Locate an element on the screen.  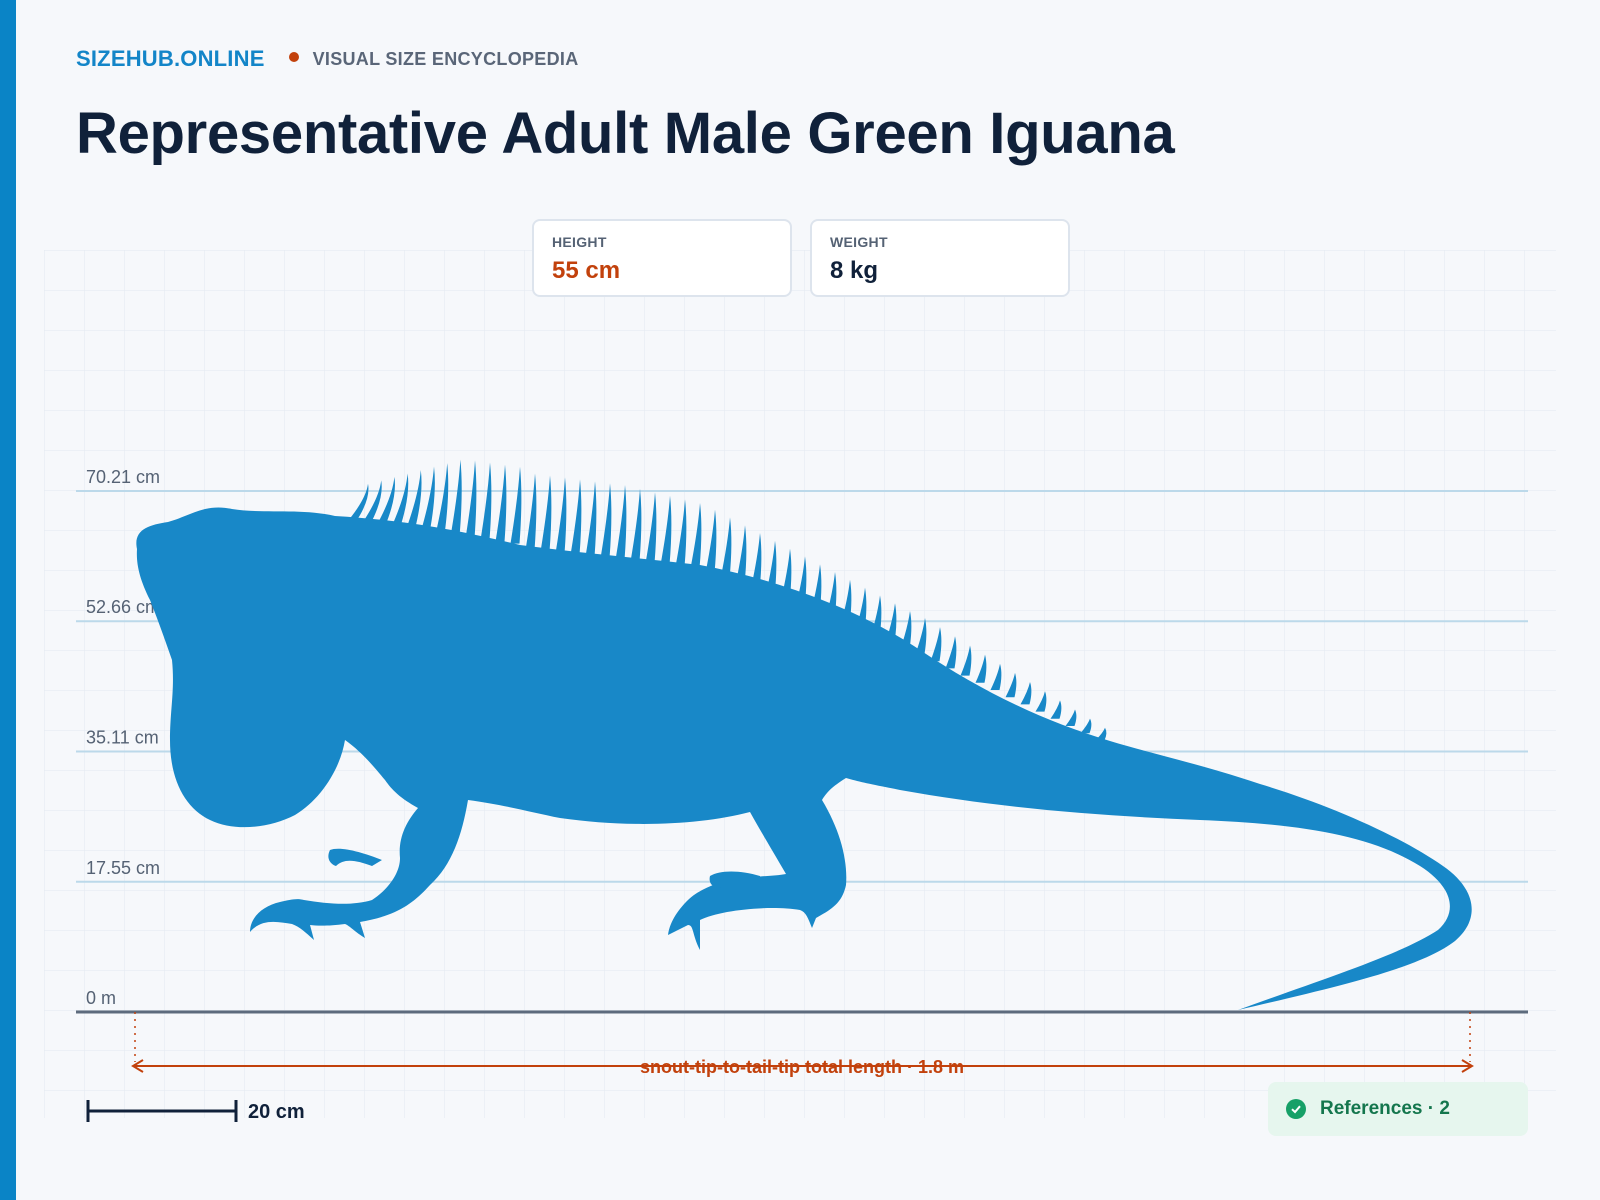
gridline-label: 17.55 cm is located at coordinates (123, 868).